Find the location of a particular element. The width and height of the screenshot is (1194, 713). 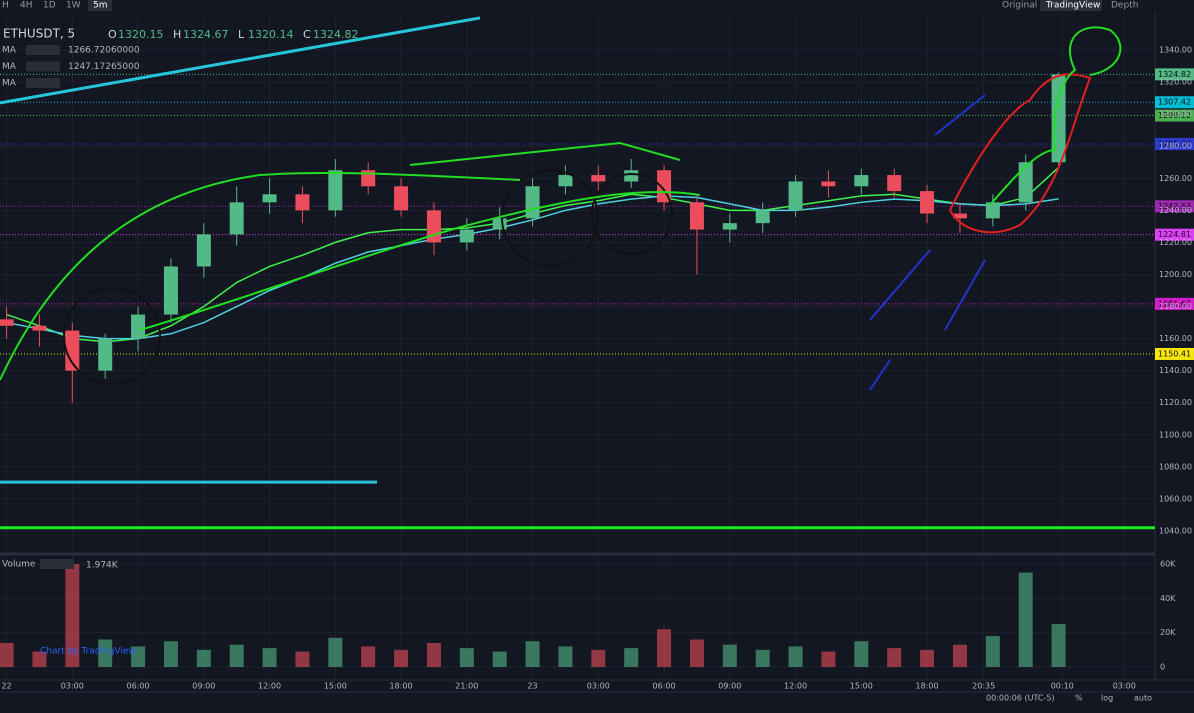

ohlc-key: O is located at coordinates (112, 34).